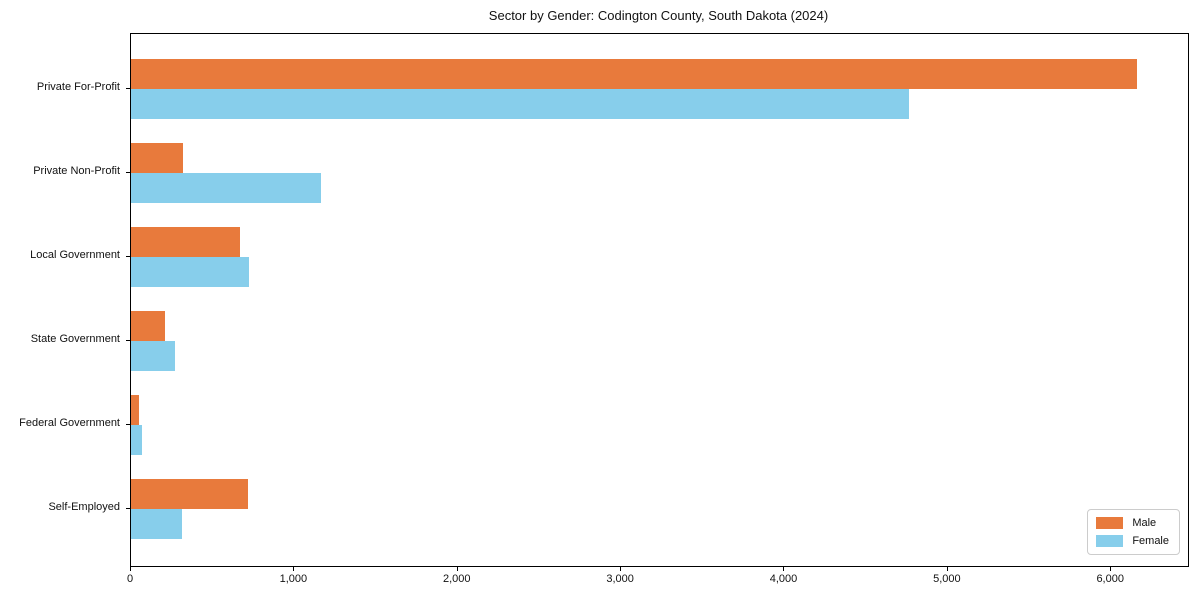 Image resolution: width=1200 pixels, height=600 pixels. What do you see at coordinates (1110, 523) in the screenshot?
I see `legend-swatch-male` at bounding box center [1110, 523].